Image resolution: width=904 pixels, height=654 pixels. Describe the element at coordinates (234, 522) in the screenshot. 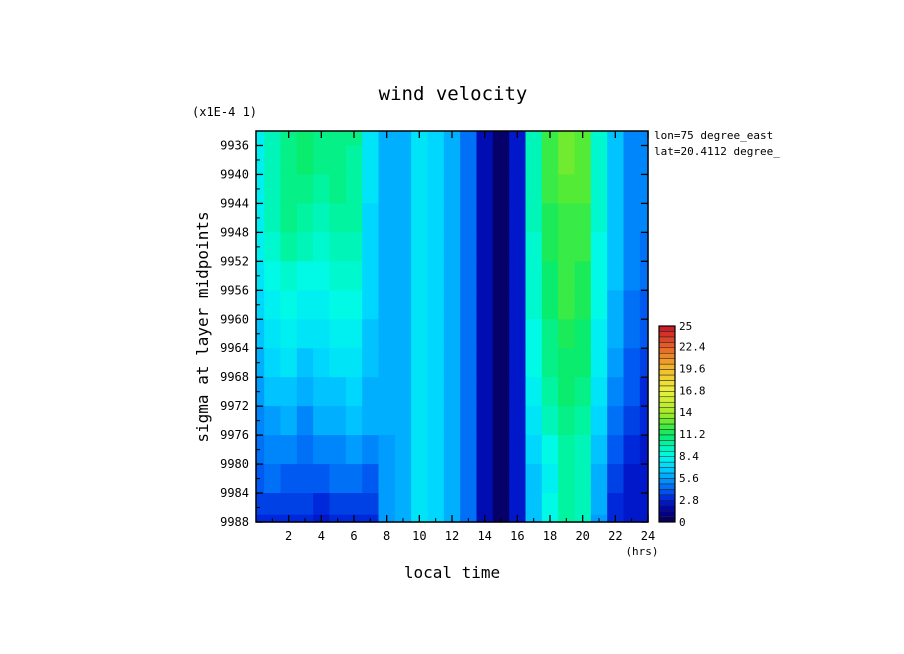

I see `y-tick-label: 9988` at that location.